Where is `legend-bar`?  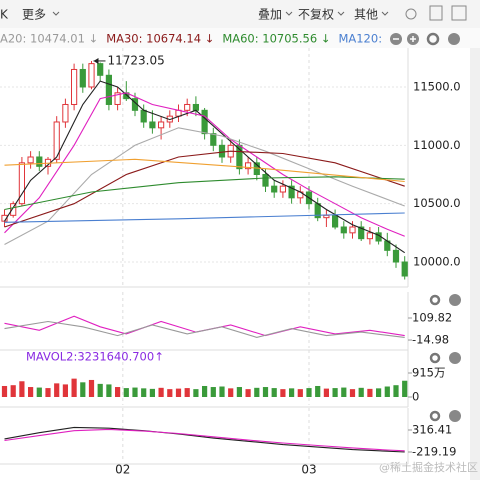
legend-bar is located at coordinates (240, 38).